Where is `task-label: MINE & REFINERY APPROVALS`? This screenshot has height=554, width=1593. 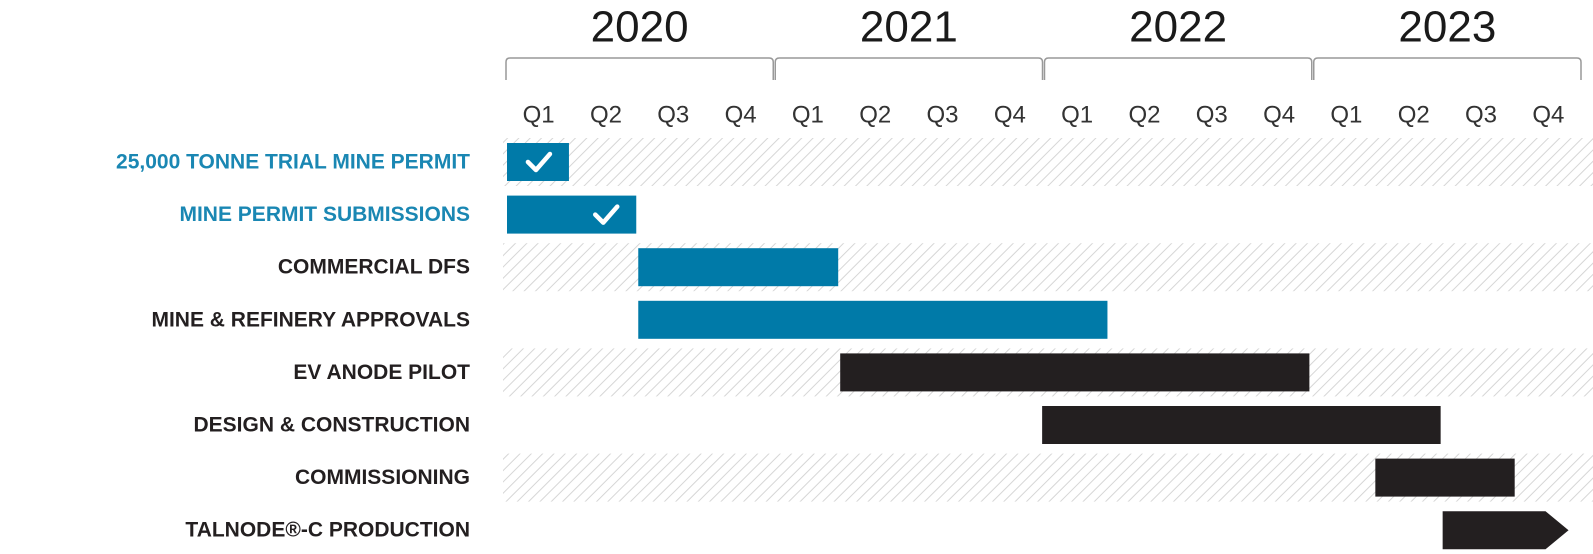 task-label: MINE & REFINERY APPROVALS is located at coordinates (310, 319).